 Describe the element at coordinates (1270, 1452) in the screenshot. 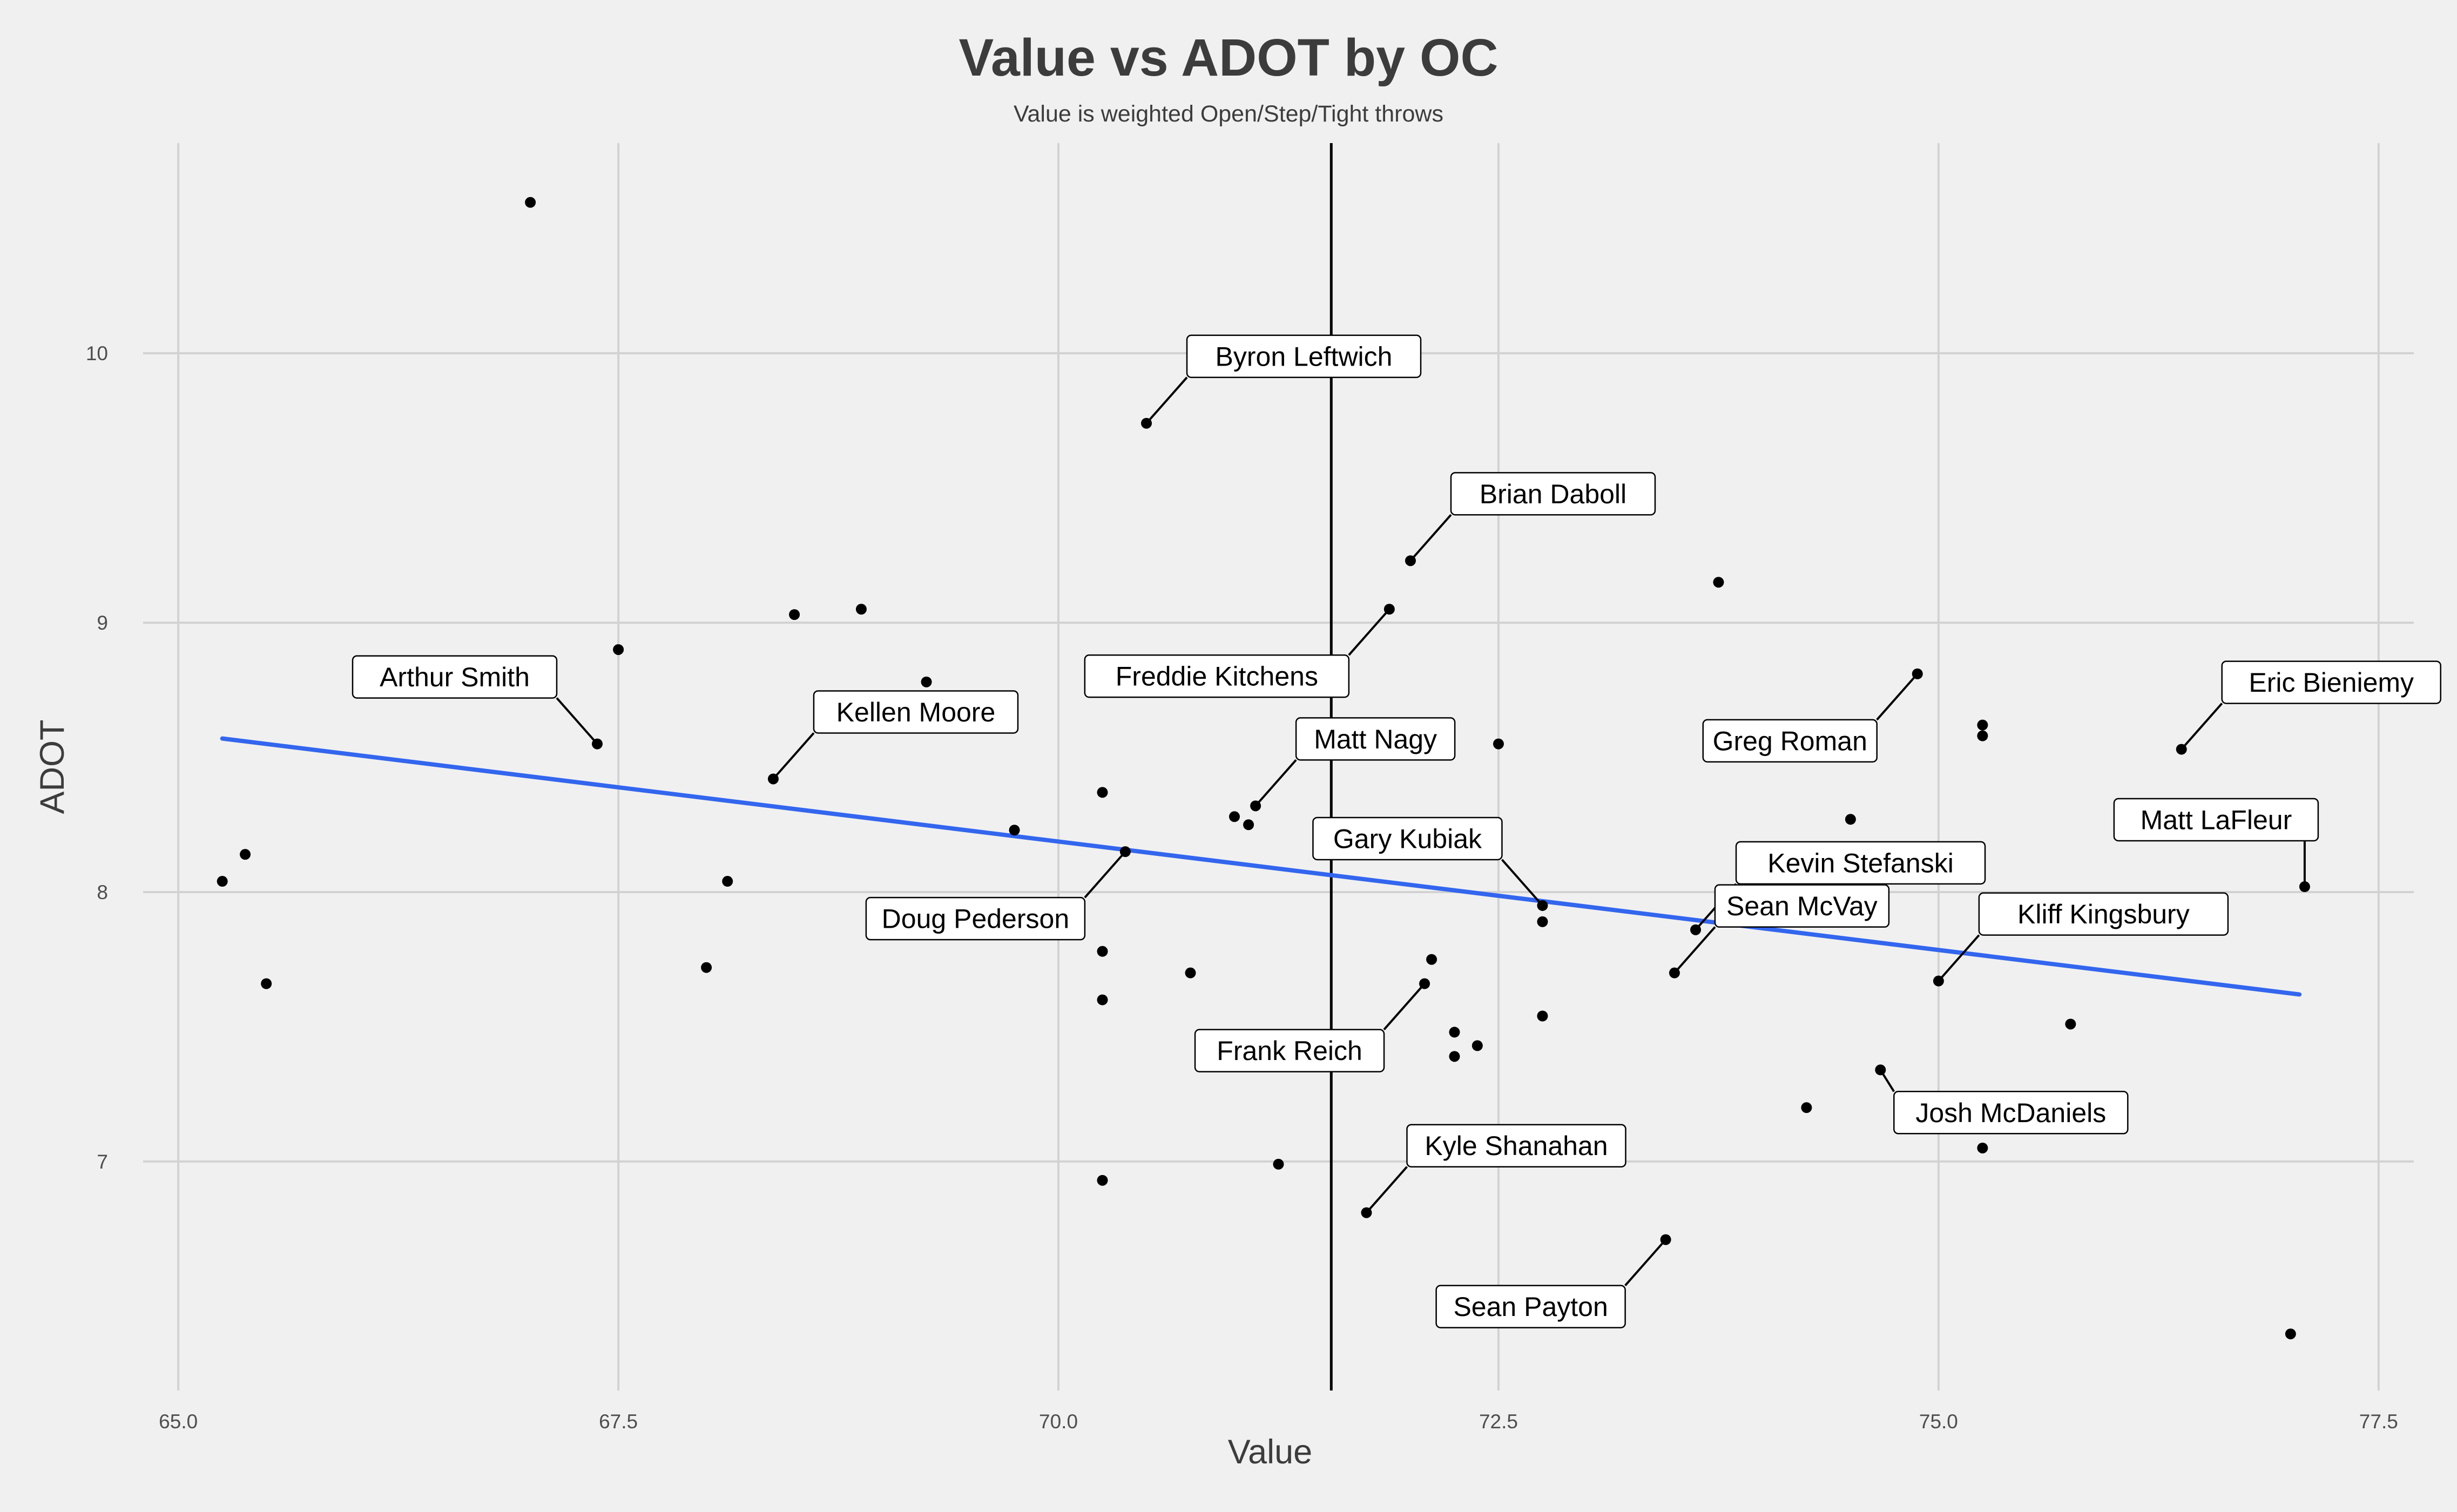

I see `x-axis-title: Value` at that location.